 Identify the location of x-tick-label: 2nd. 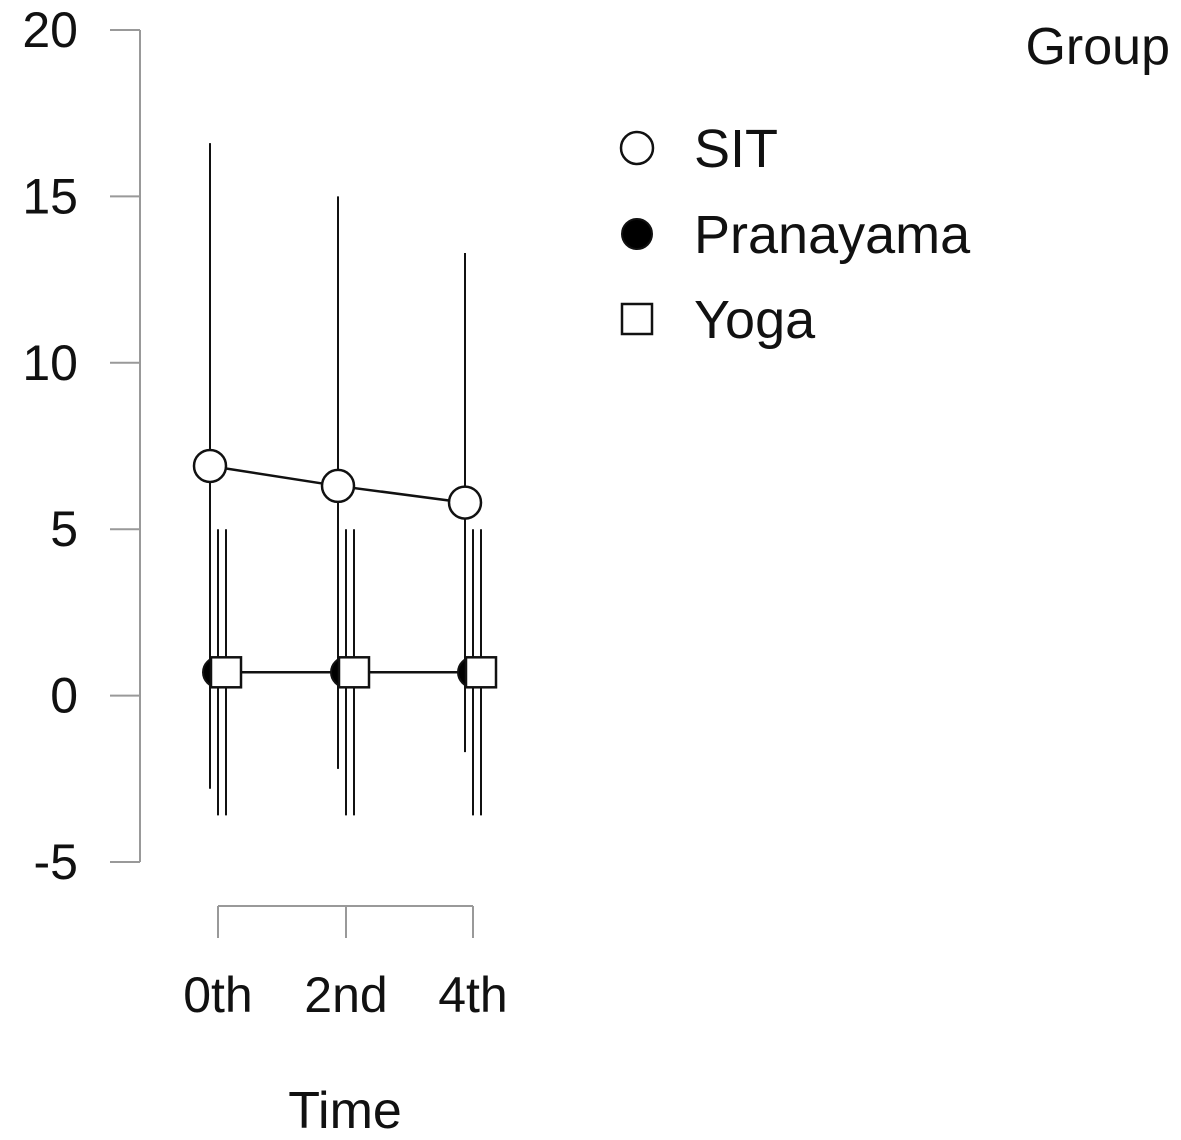
(345, 995).